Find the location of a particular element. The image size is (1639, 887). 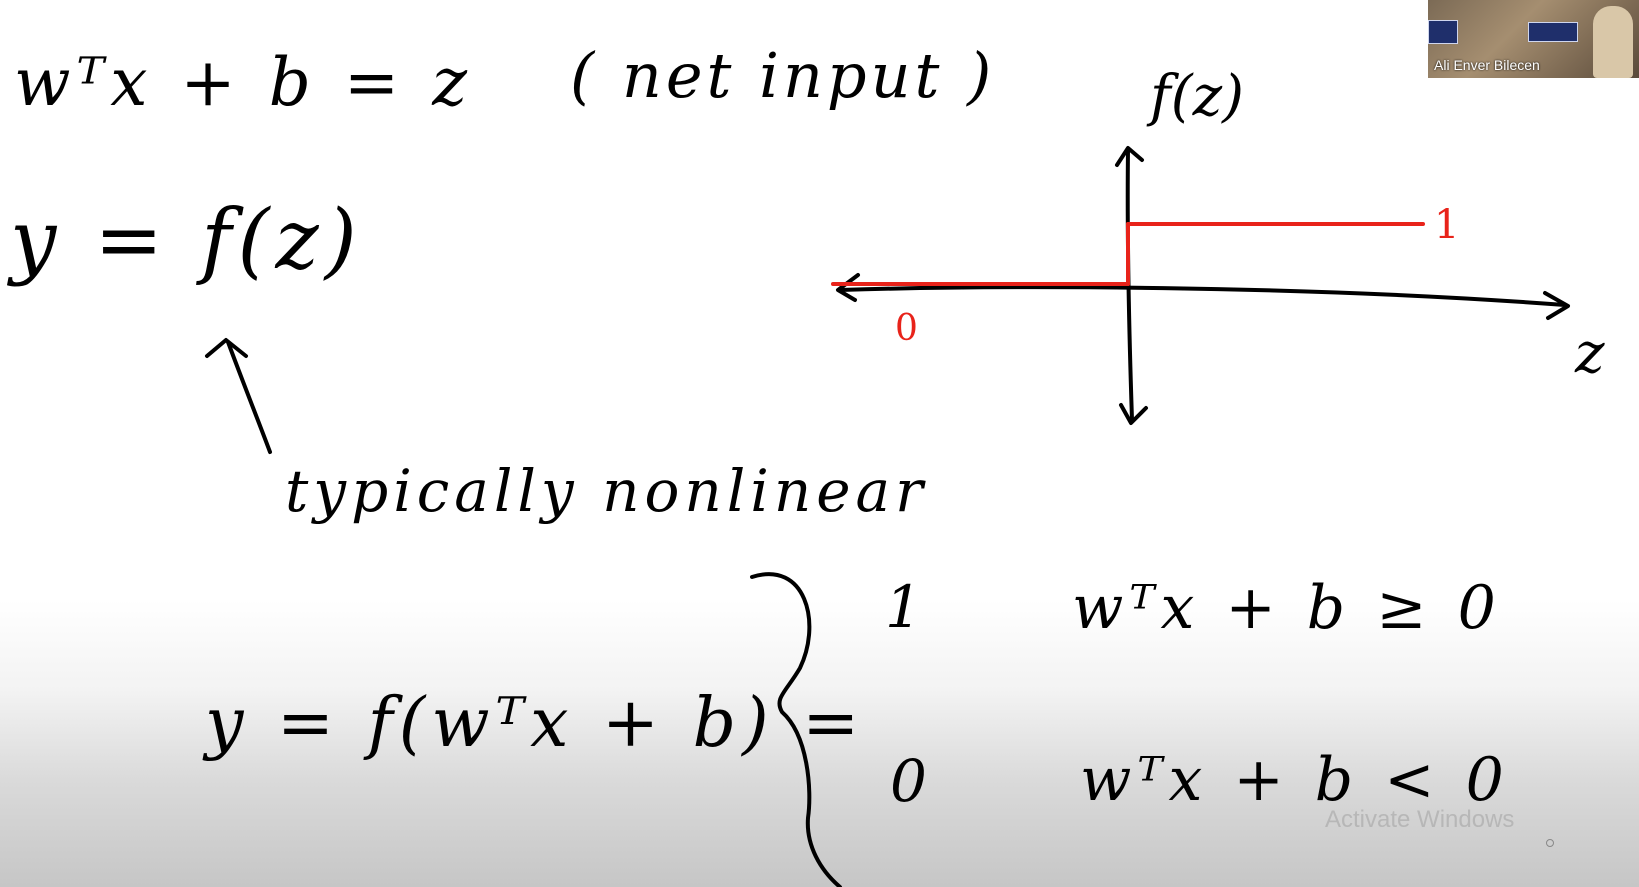

net-input-note: ( net input ) is located at coordinates (783, 75).